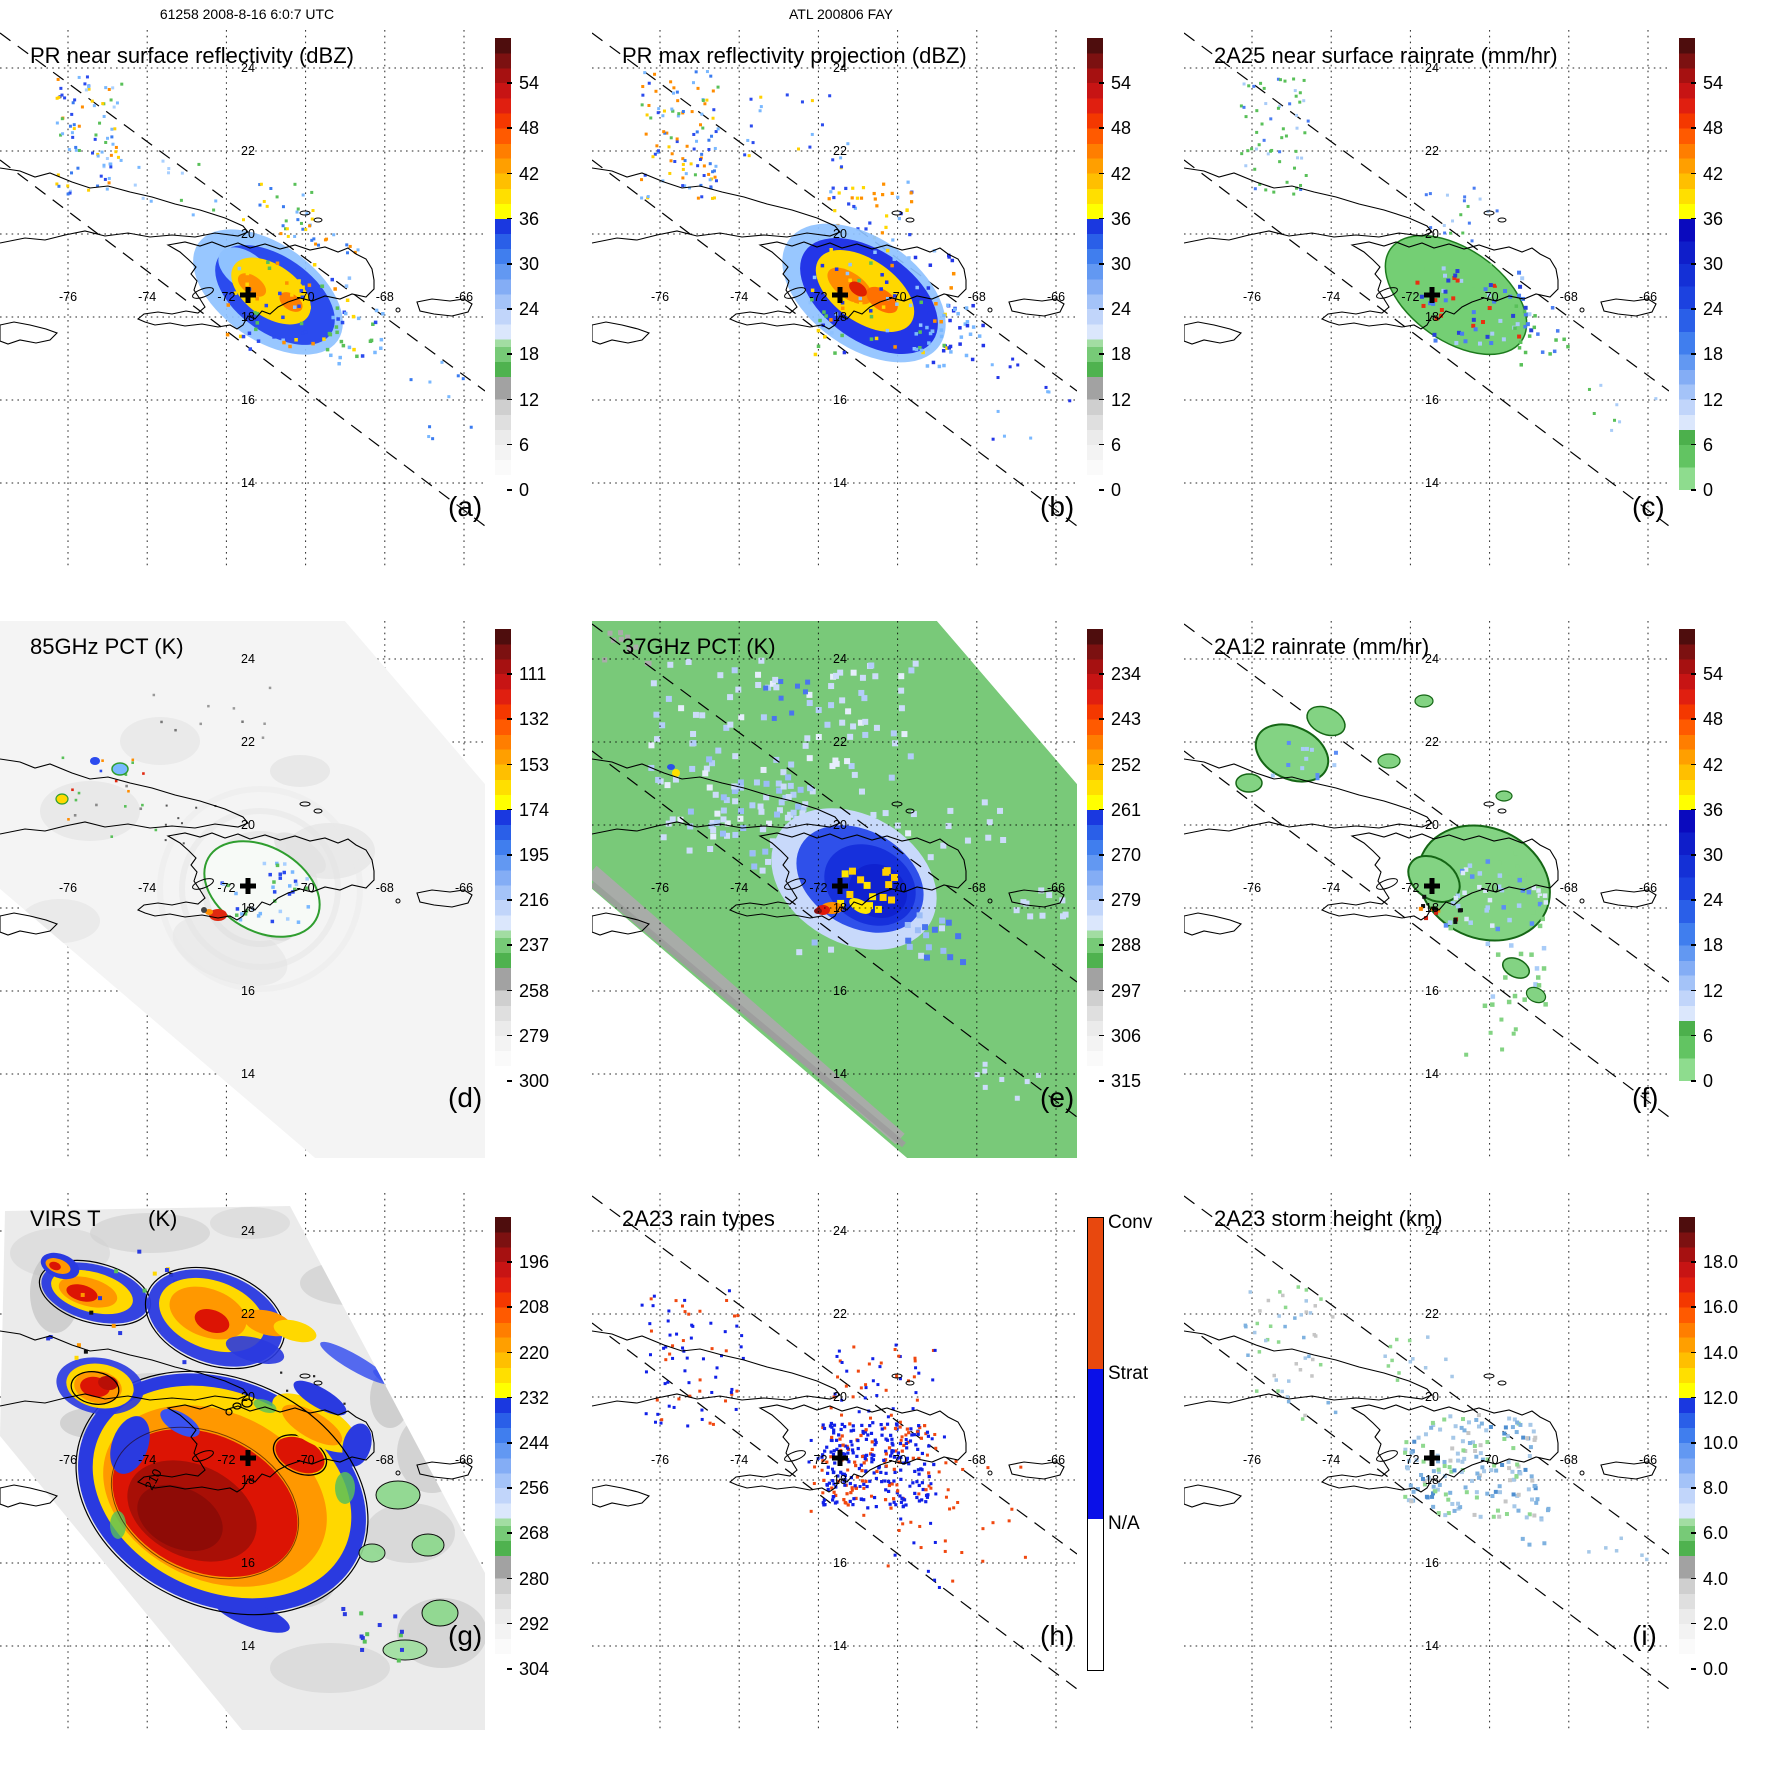 Image resolution: width=1771 pixels, height=1771 pixels. I want to click on svg-text: 24, so click(840, 1231).